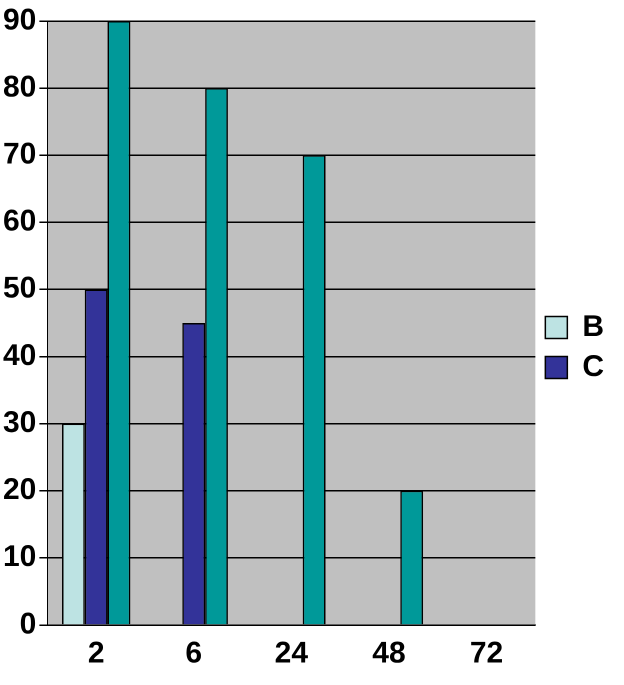  I want to click on y-tick-label: 20, so click(19, 489).